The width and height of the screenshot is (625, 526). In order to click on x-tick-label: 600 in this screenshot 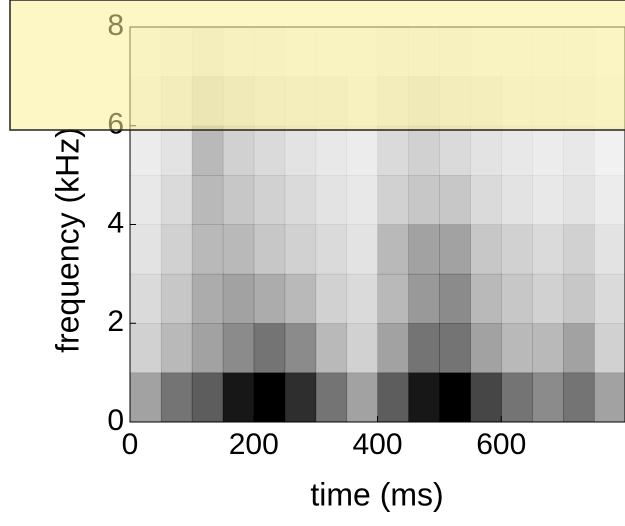, I will do `click(501, 444)`.